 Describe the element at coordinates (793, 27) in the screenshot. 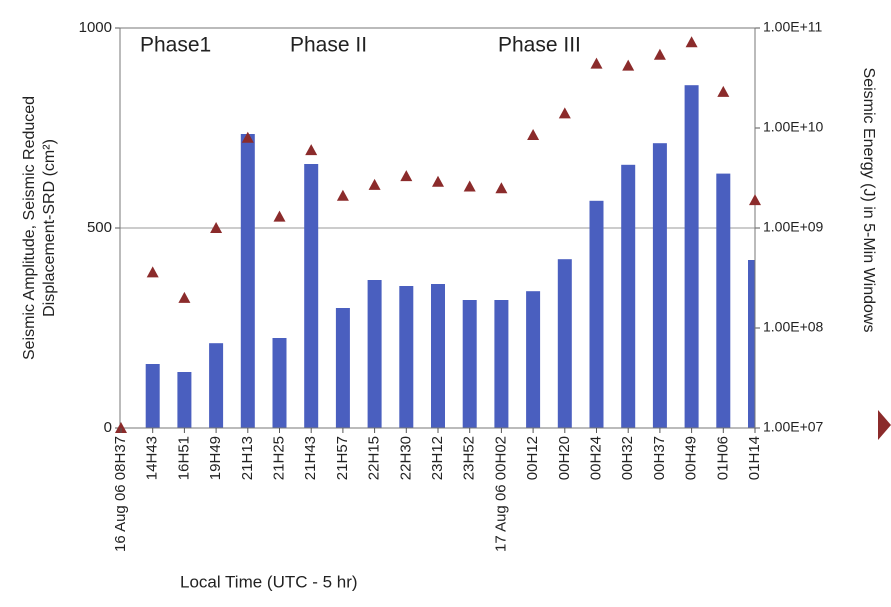

I see `y2-tick-label: 1.00E+11` at that location.